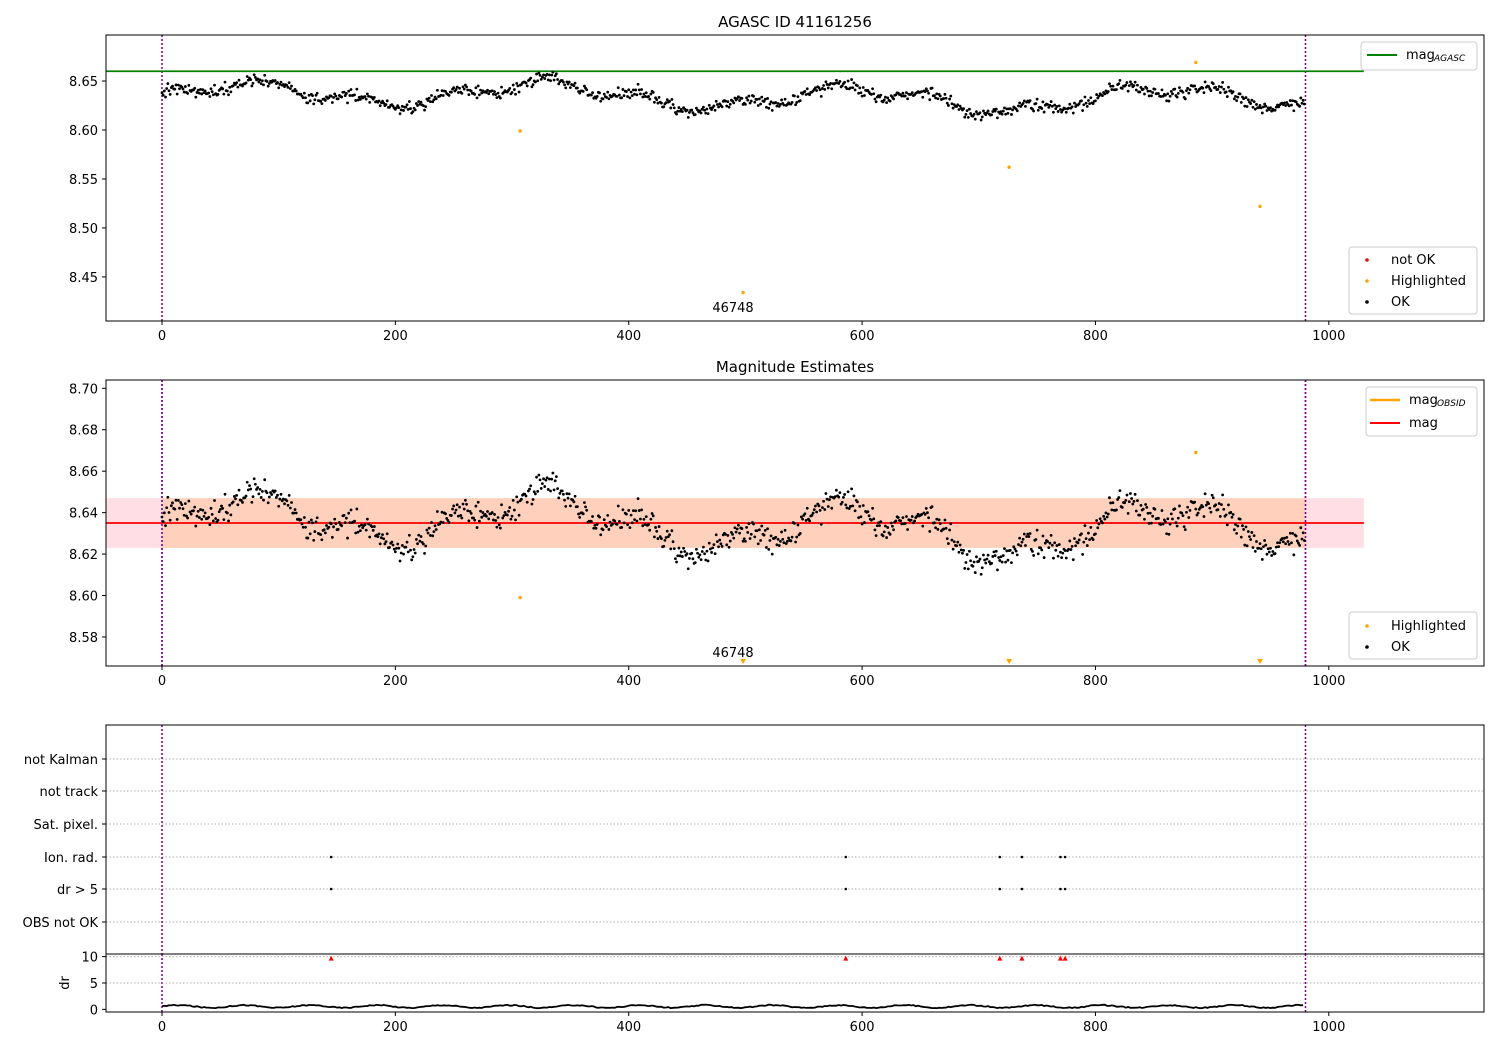  Describe the element at coordinates (83, 389) in the screenshot. I see `panel2-ytick-label-8.7: 8.70` at that location.